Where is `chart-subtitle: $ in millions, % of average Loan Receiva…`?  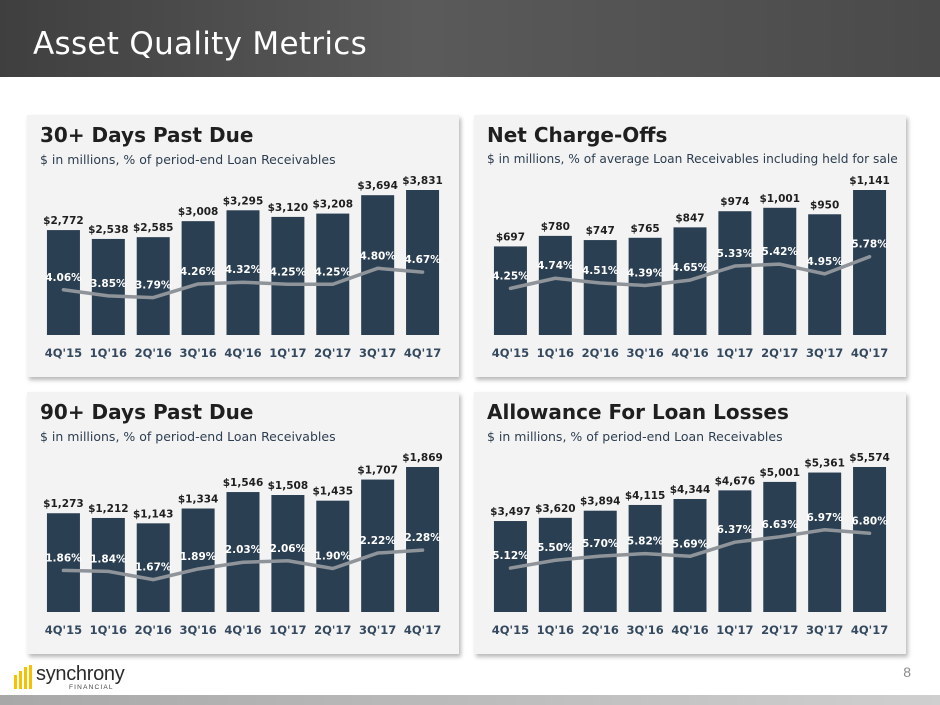 chart-subtitle: $ in millions, % of average Loan Receiva… is located at coordinates (692, 159).